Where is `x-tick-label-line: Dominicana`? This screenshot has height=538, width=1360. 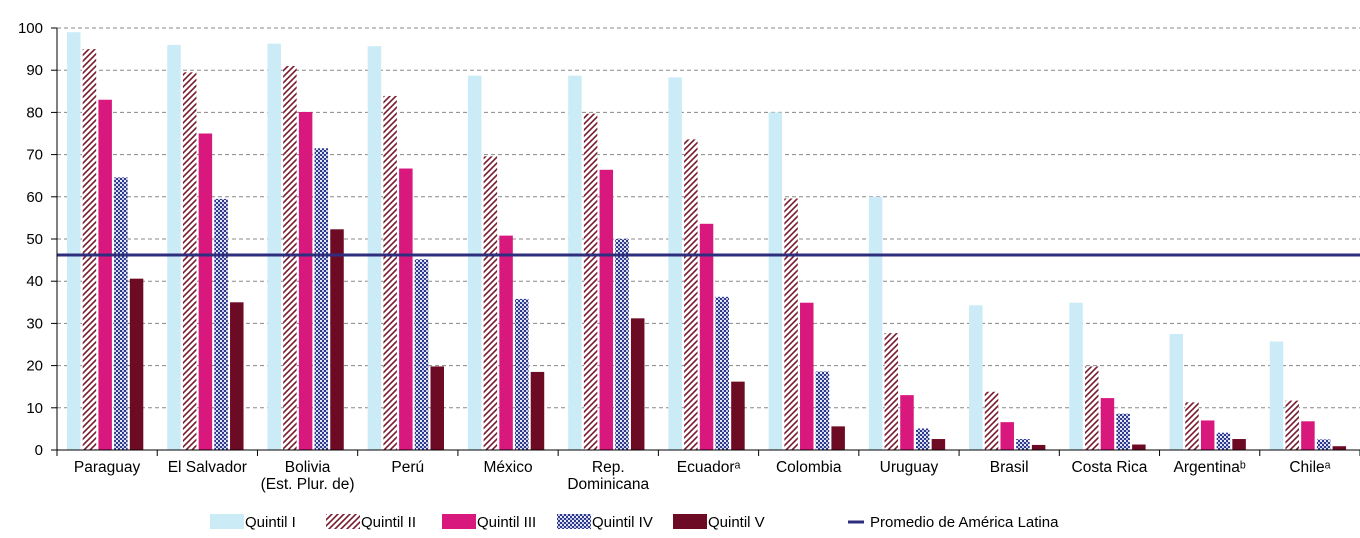
x-tick-label-line: Dominicana is located at coordinates (608, 484).